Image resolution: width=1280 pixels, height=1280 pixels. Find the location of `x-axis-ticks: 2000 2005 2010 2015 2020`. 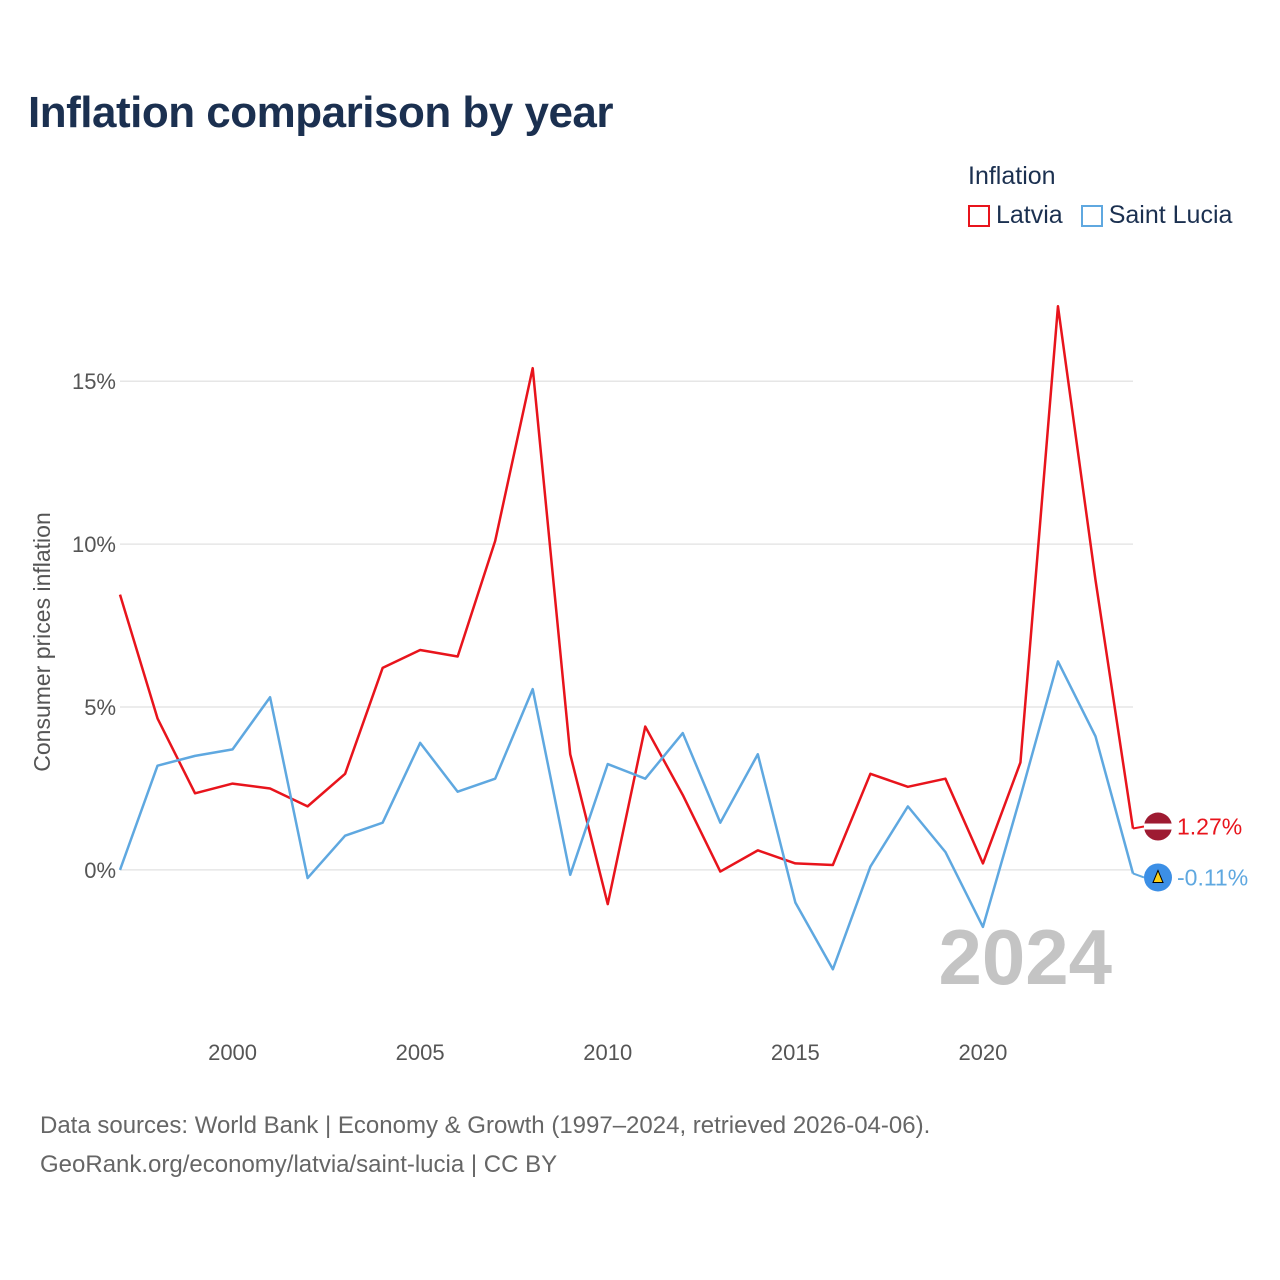

x-axis-ticks: 2000 2005 2010 2015 2020 is located at coordinates (607, 1052).